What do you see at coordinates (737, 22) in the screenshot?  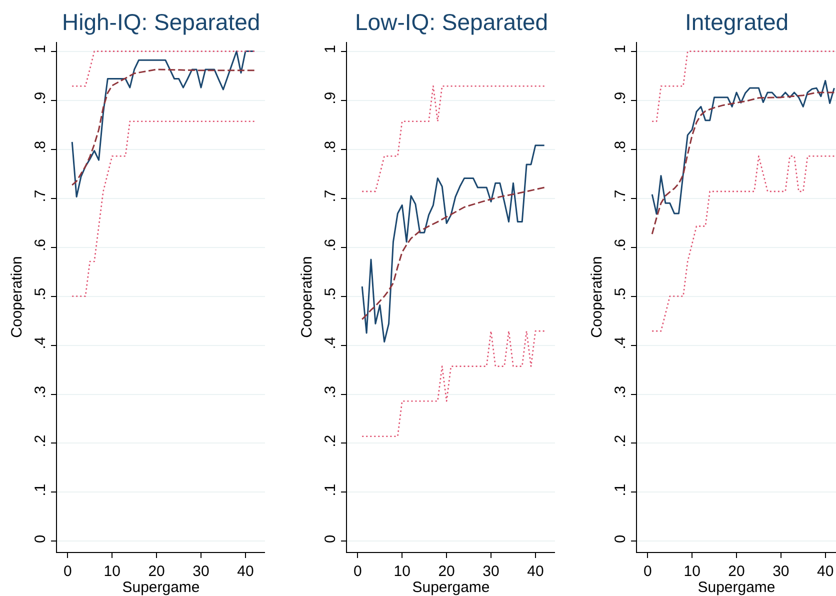 I see `chart-title: Integrated` at bounding box center [737, 22].